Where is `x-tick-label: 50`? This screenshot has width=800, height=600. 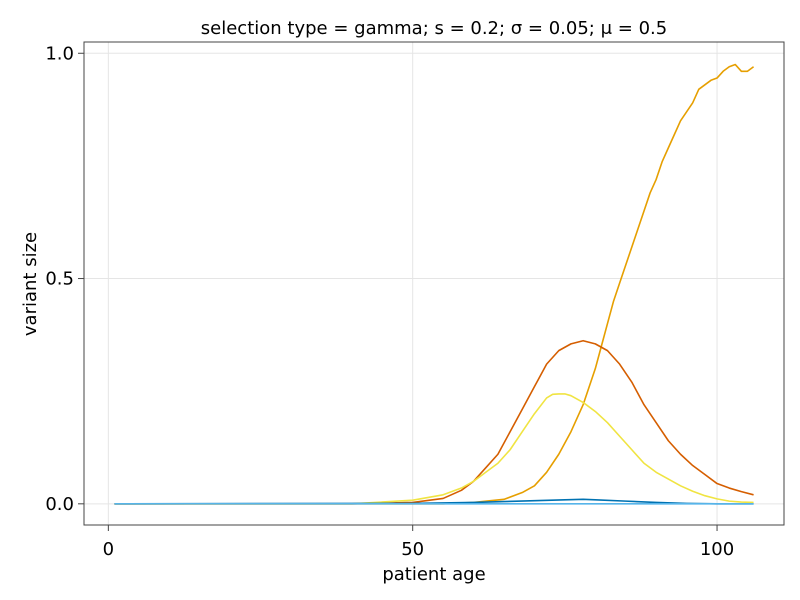
x-tick-label: 50 is located at coordinates (412, 549).